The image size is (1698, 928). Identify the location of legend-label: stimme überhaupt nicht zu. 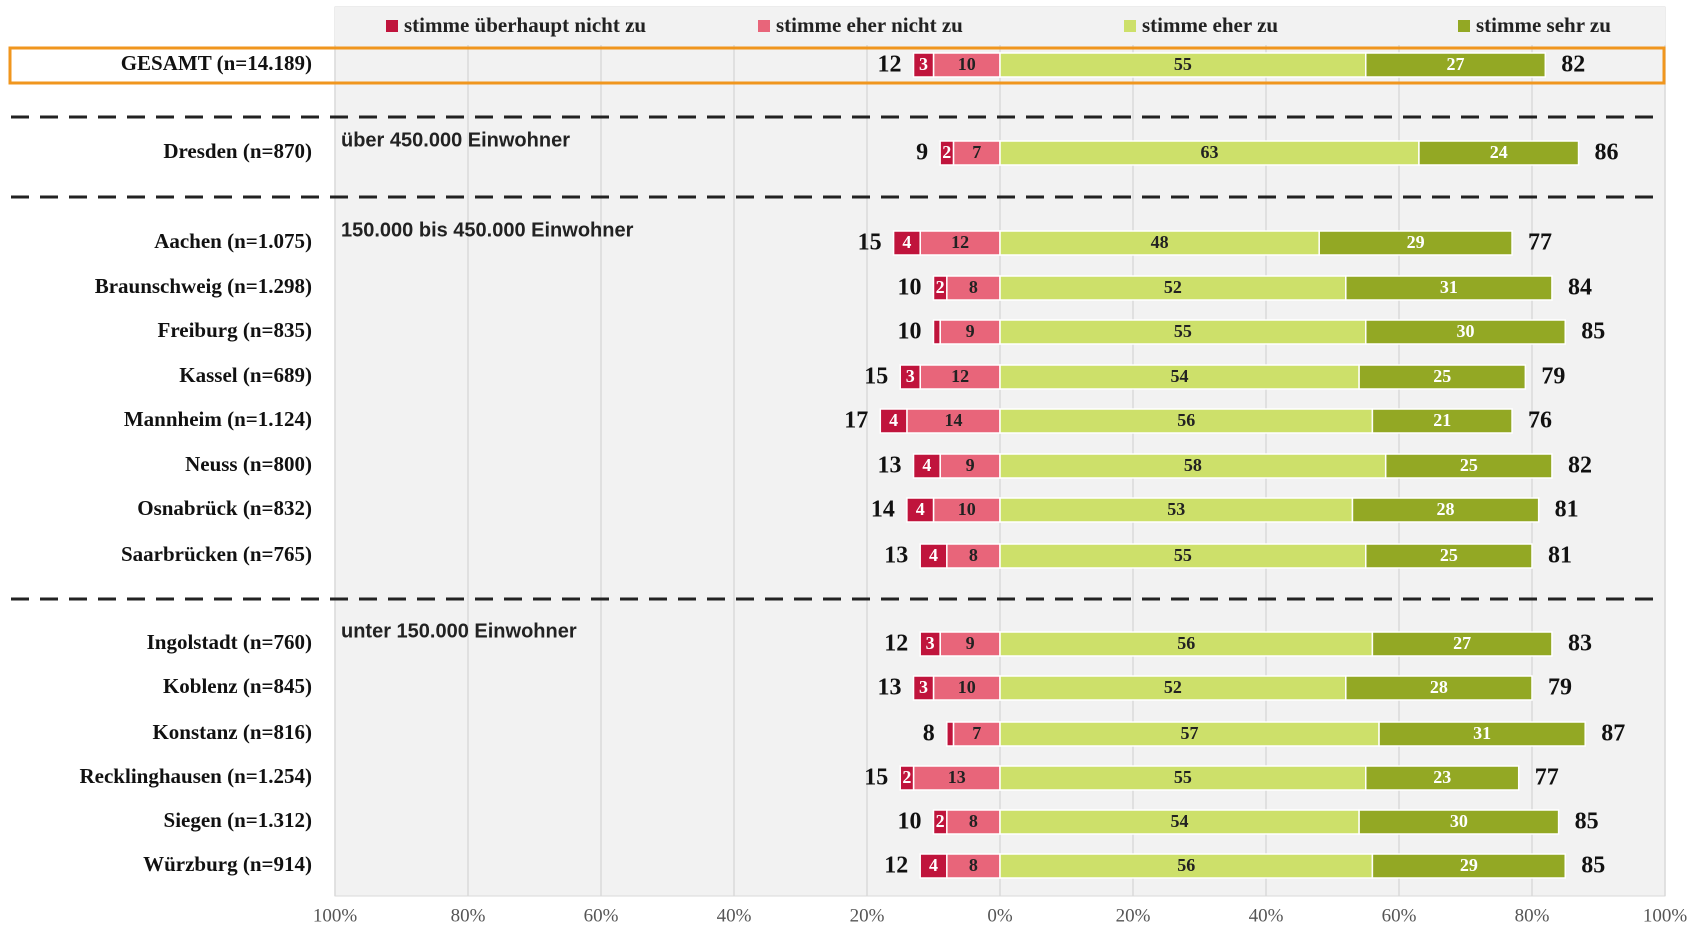
(525, 25).